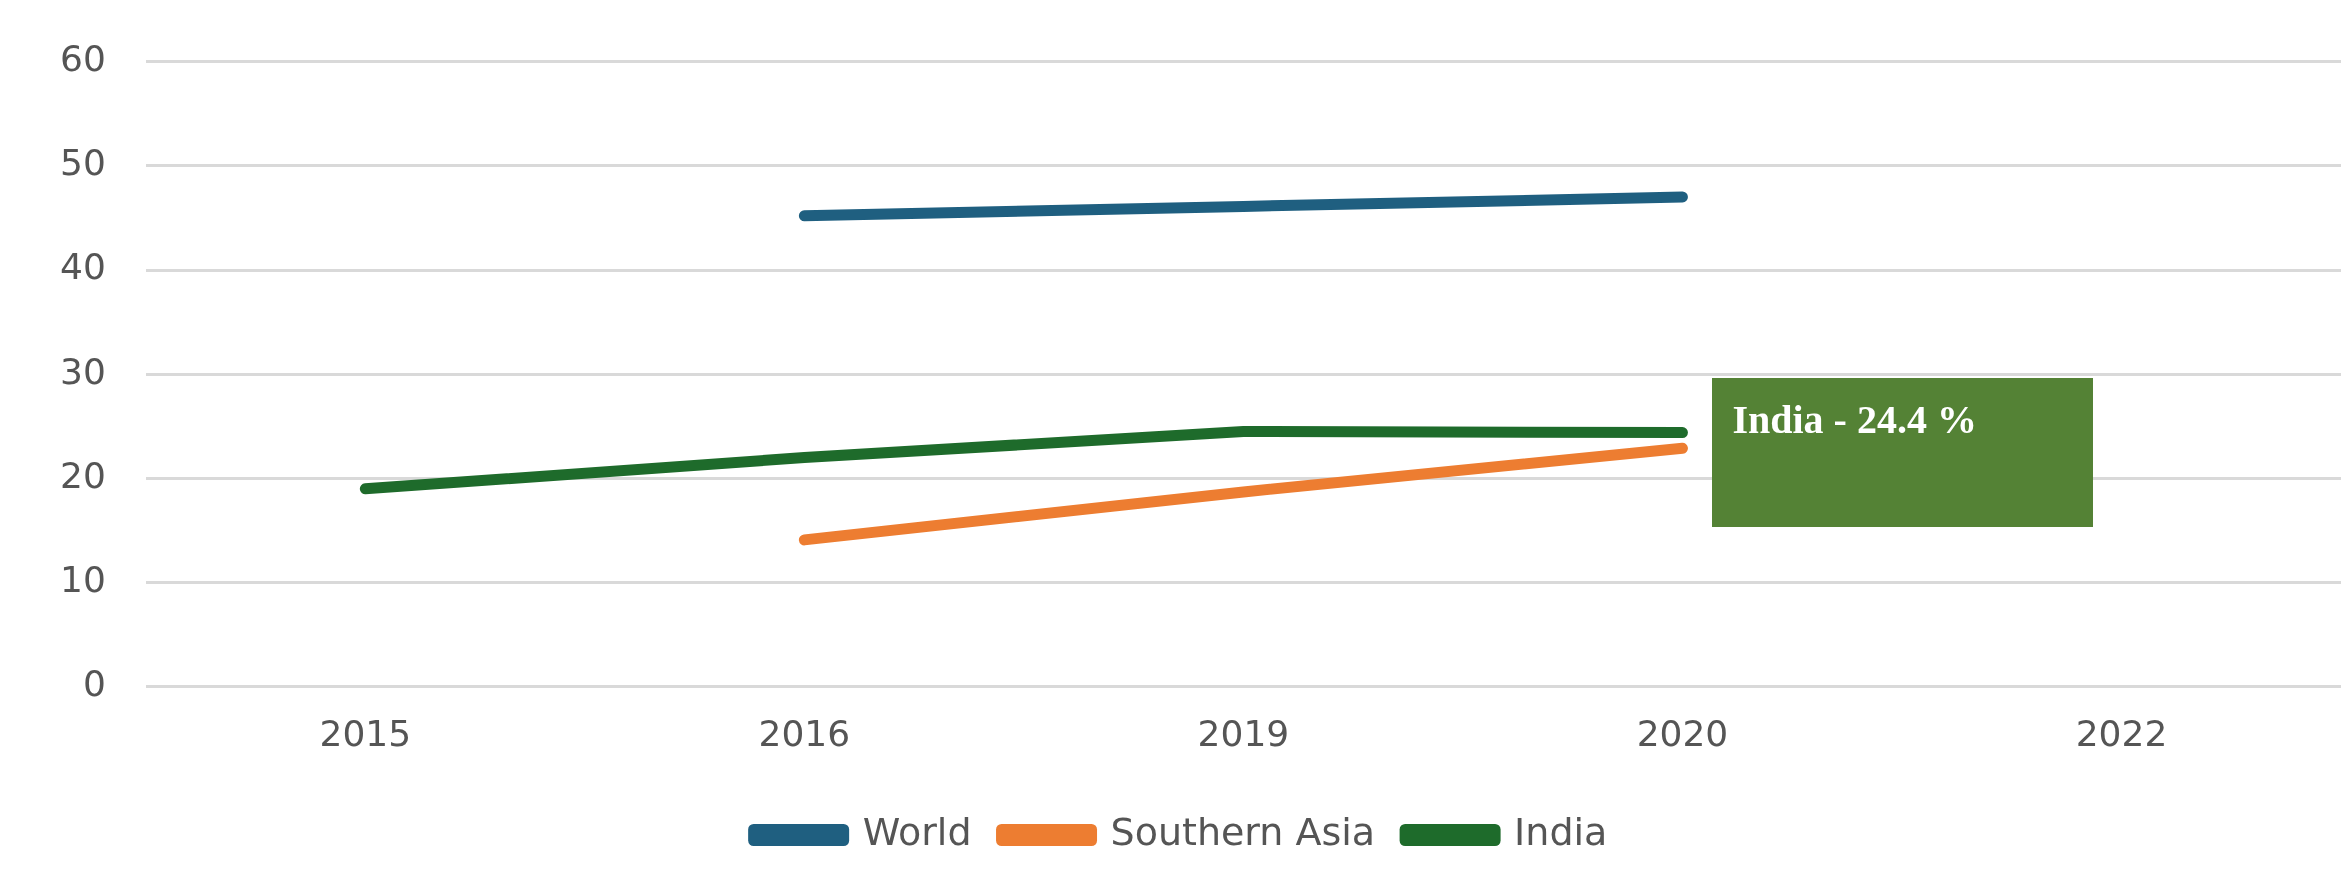 The height and width of the screenshot is (869, 2351). What do you see at coordinates (94, 684) in the screenshot?
I see `y-tick-label: 0` at bounding box center [94, 684].